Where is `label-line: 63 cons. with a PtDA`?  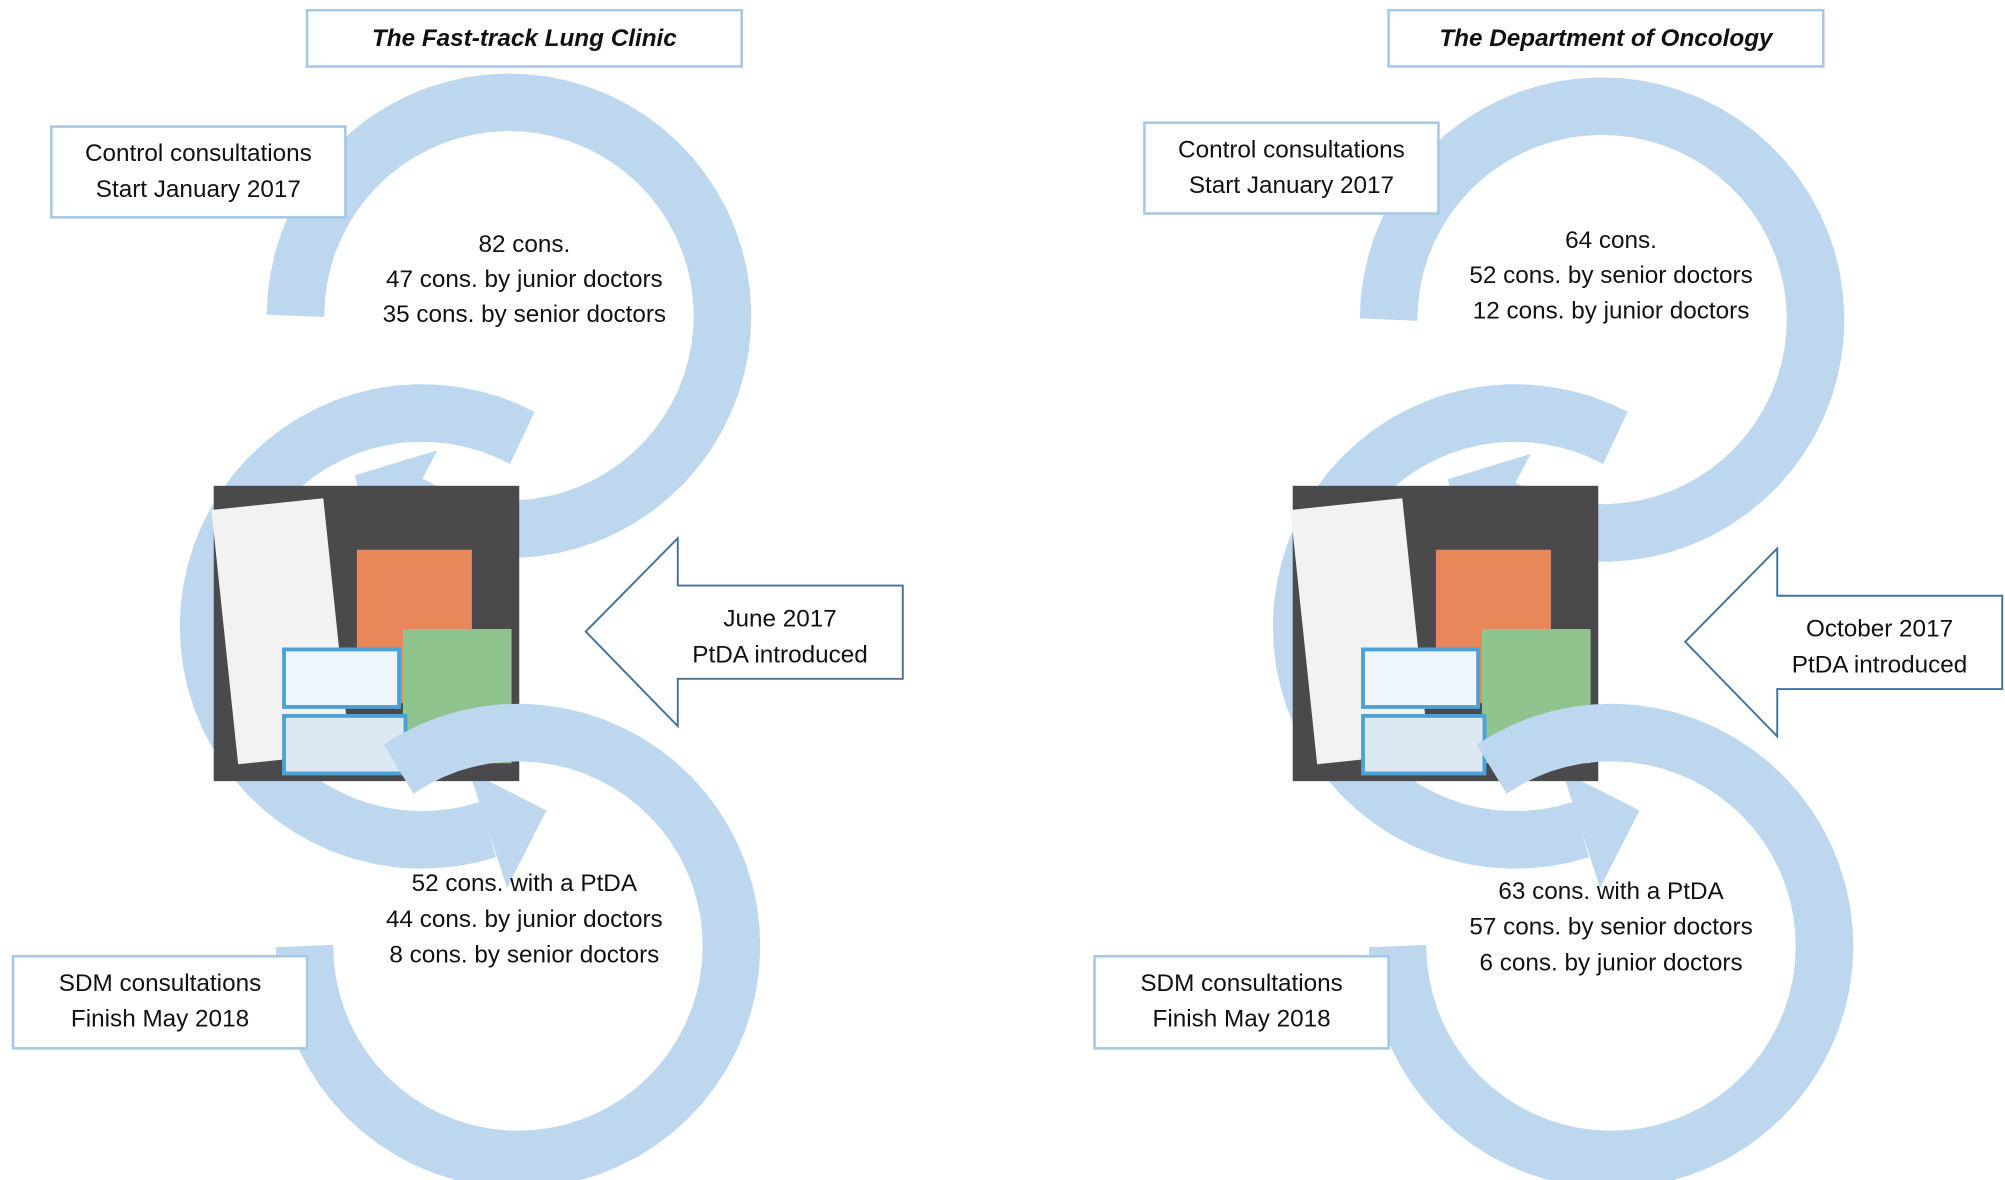
label-line: 63 cons. with a PtDA is located at coordinates (1611, 891).